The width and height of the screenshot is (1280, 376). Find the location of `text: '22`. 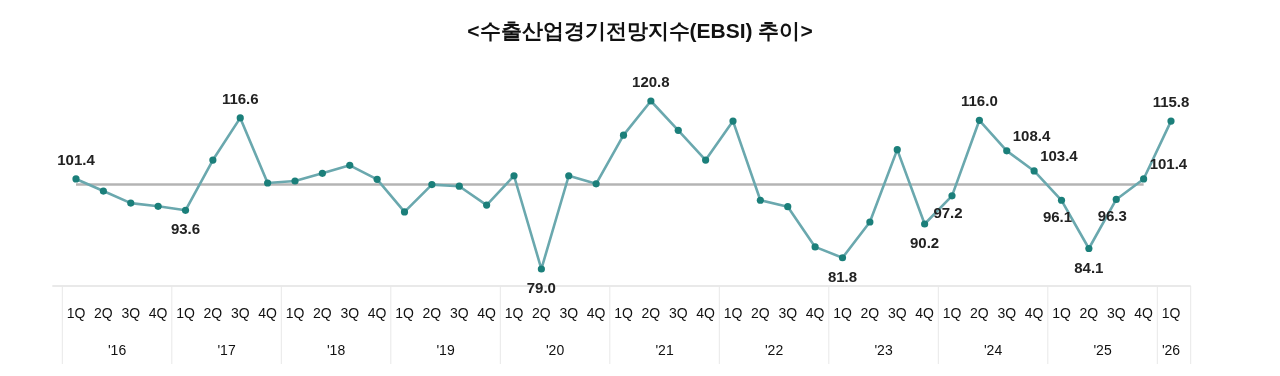

text: '22 is located at coordinates (774, 350).